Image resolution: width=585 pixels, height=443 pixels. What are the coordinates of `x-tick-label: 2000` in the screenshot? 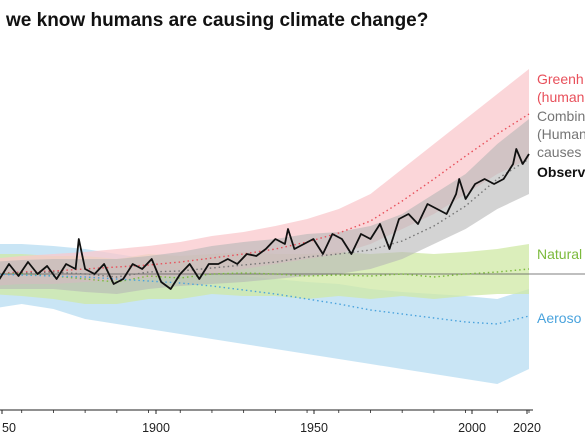 It's located at (472, 428).